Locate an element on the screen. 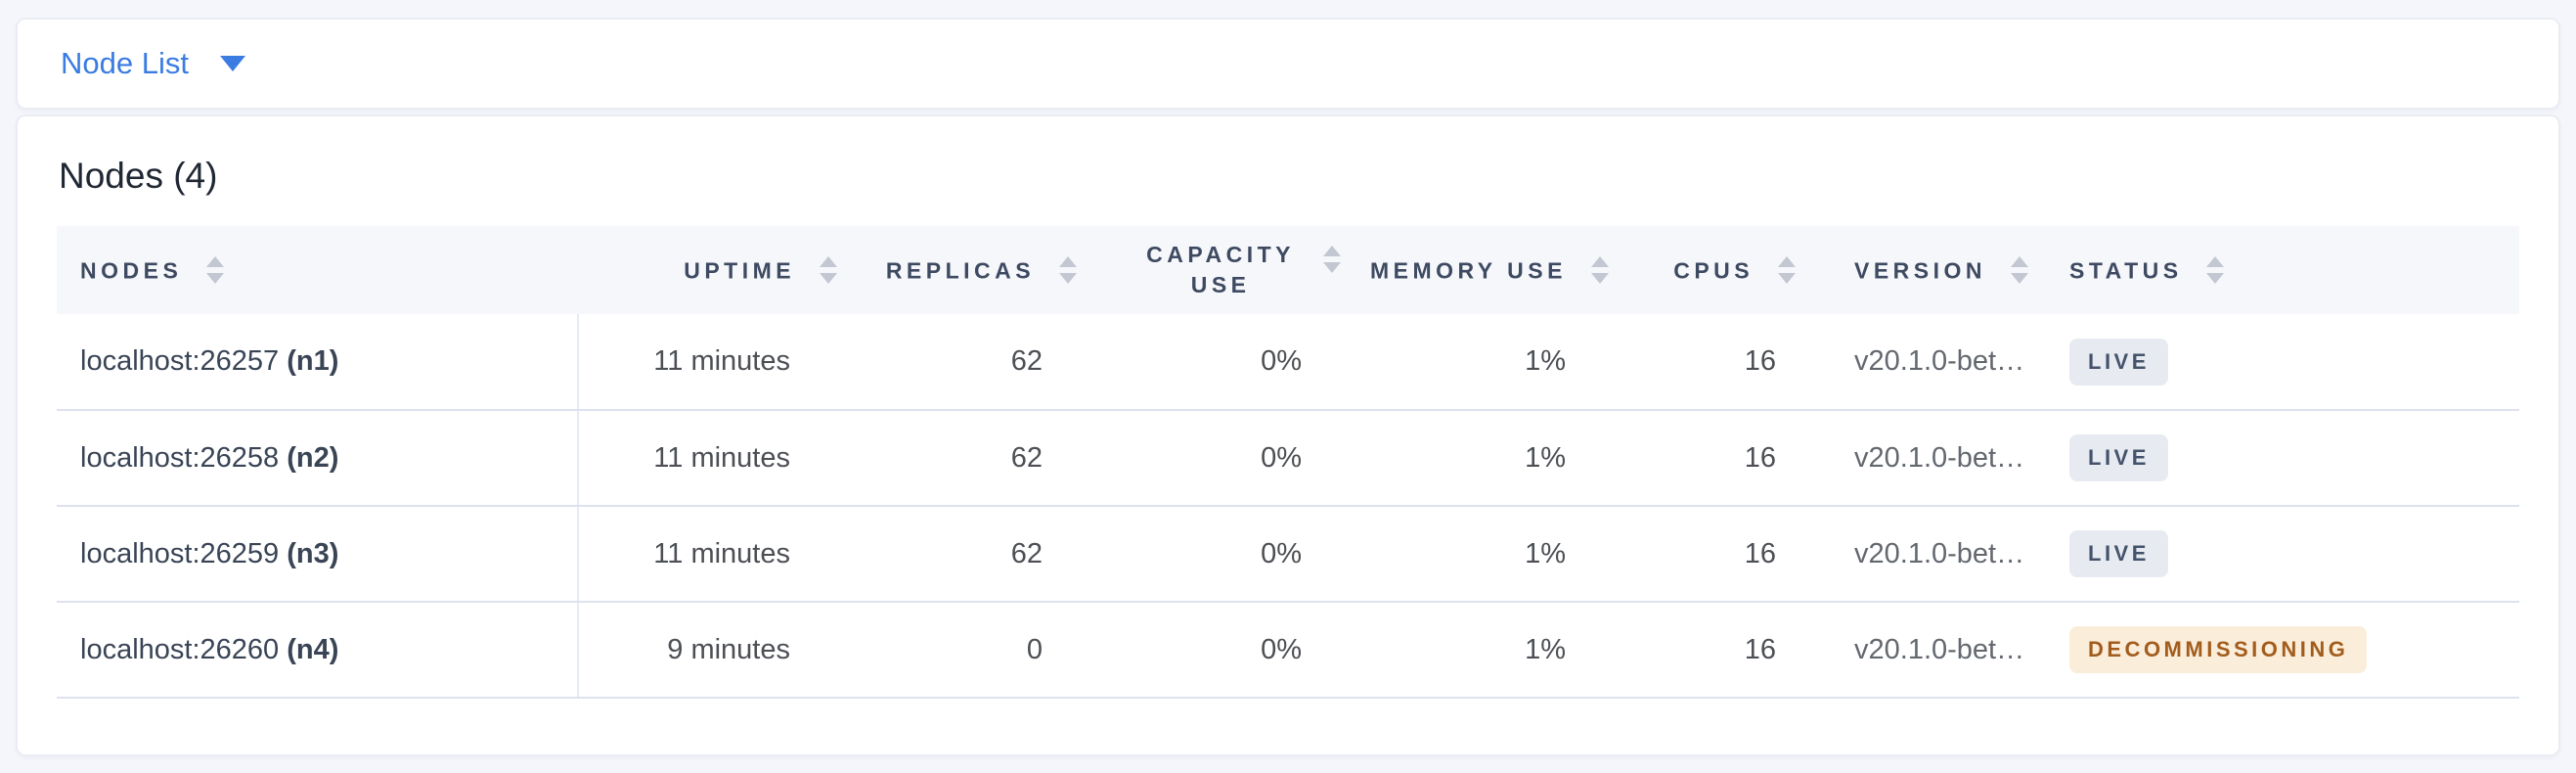  view-selector-bar: Node List is located at coordinates (1288, 64).